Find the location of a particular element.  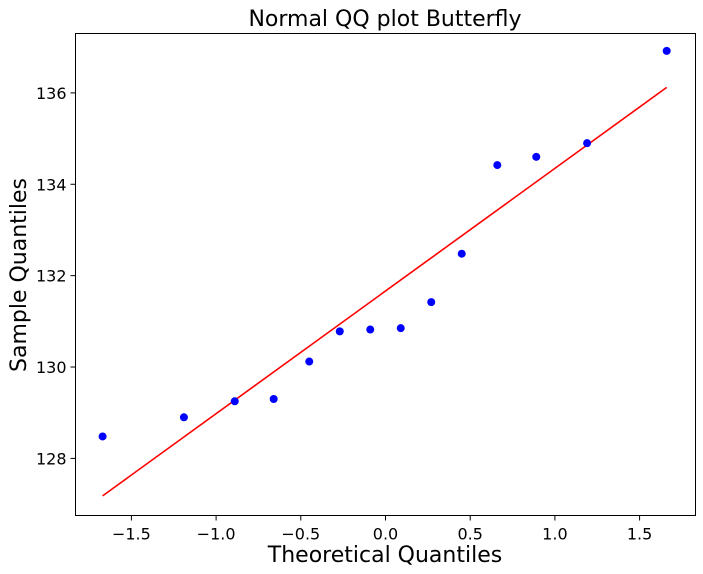

x-tick-label: 1.0 is located at coordinates (554, 534).